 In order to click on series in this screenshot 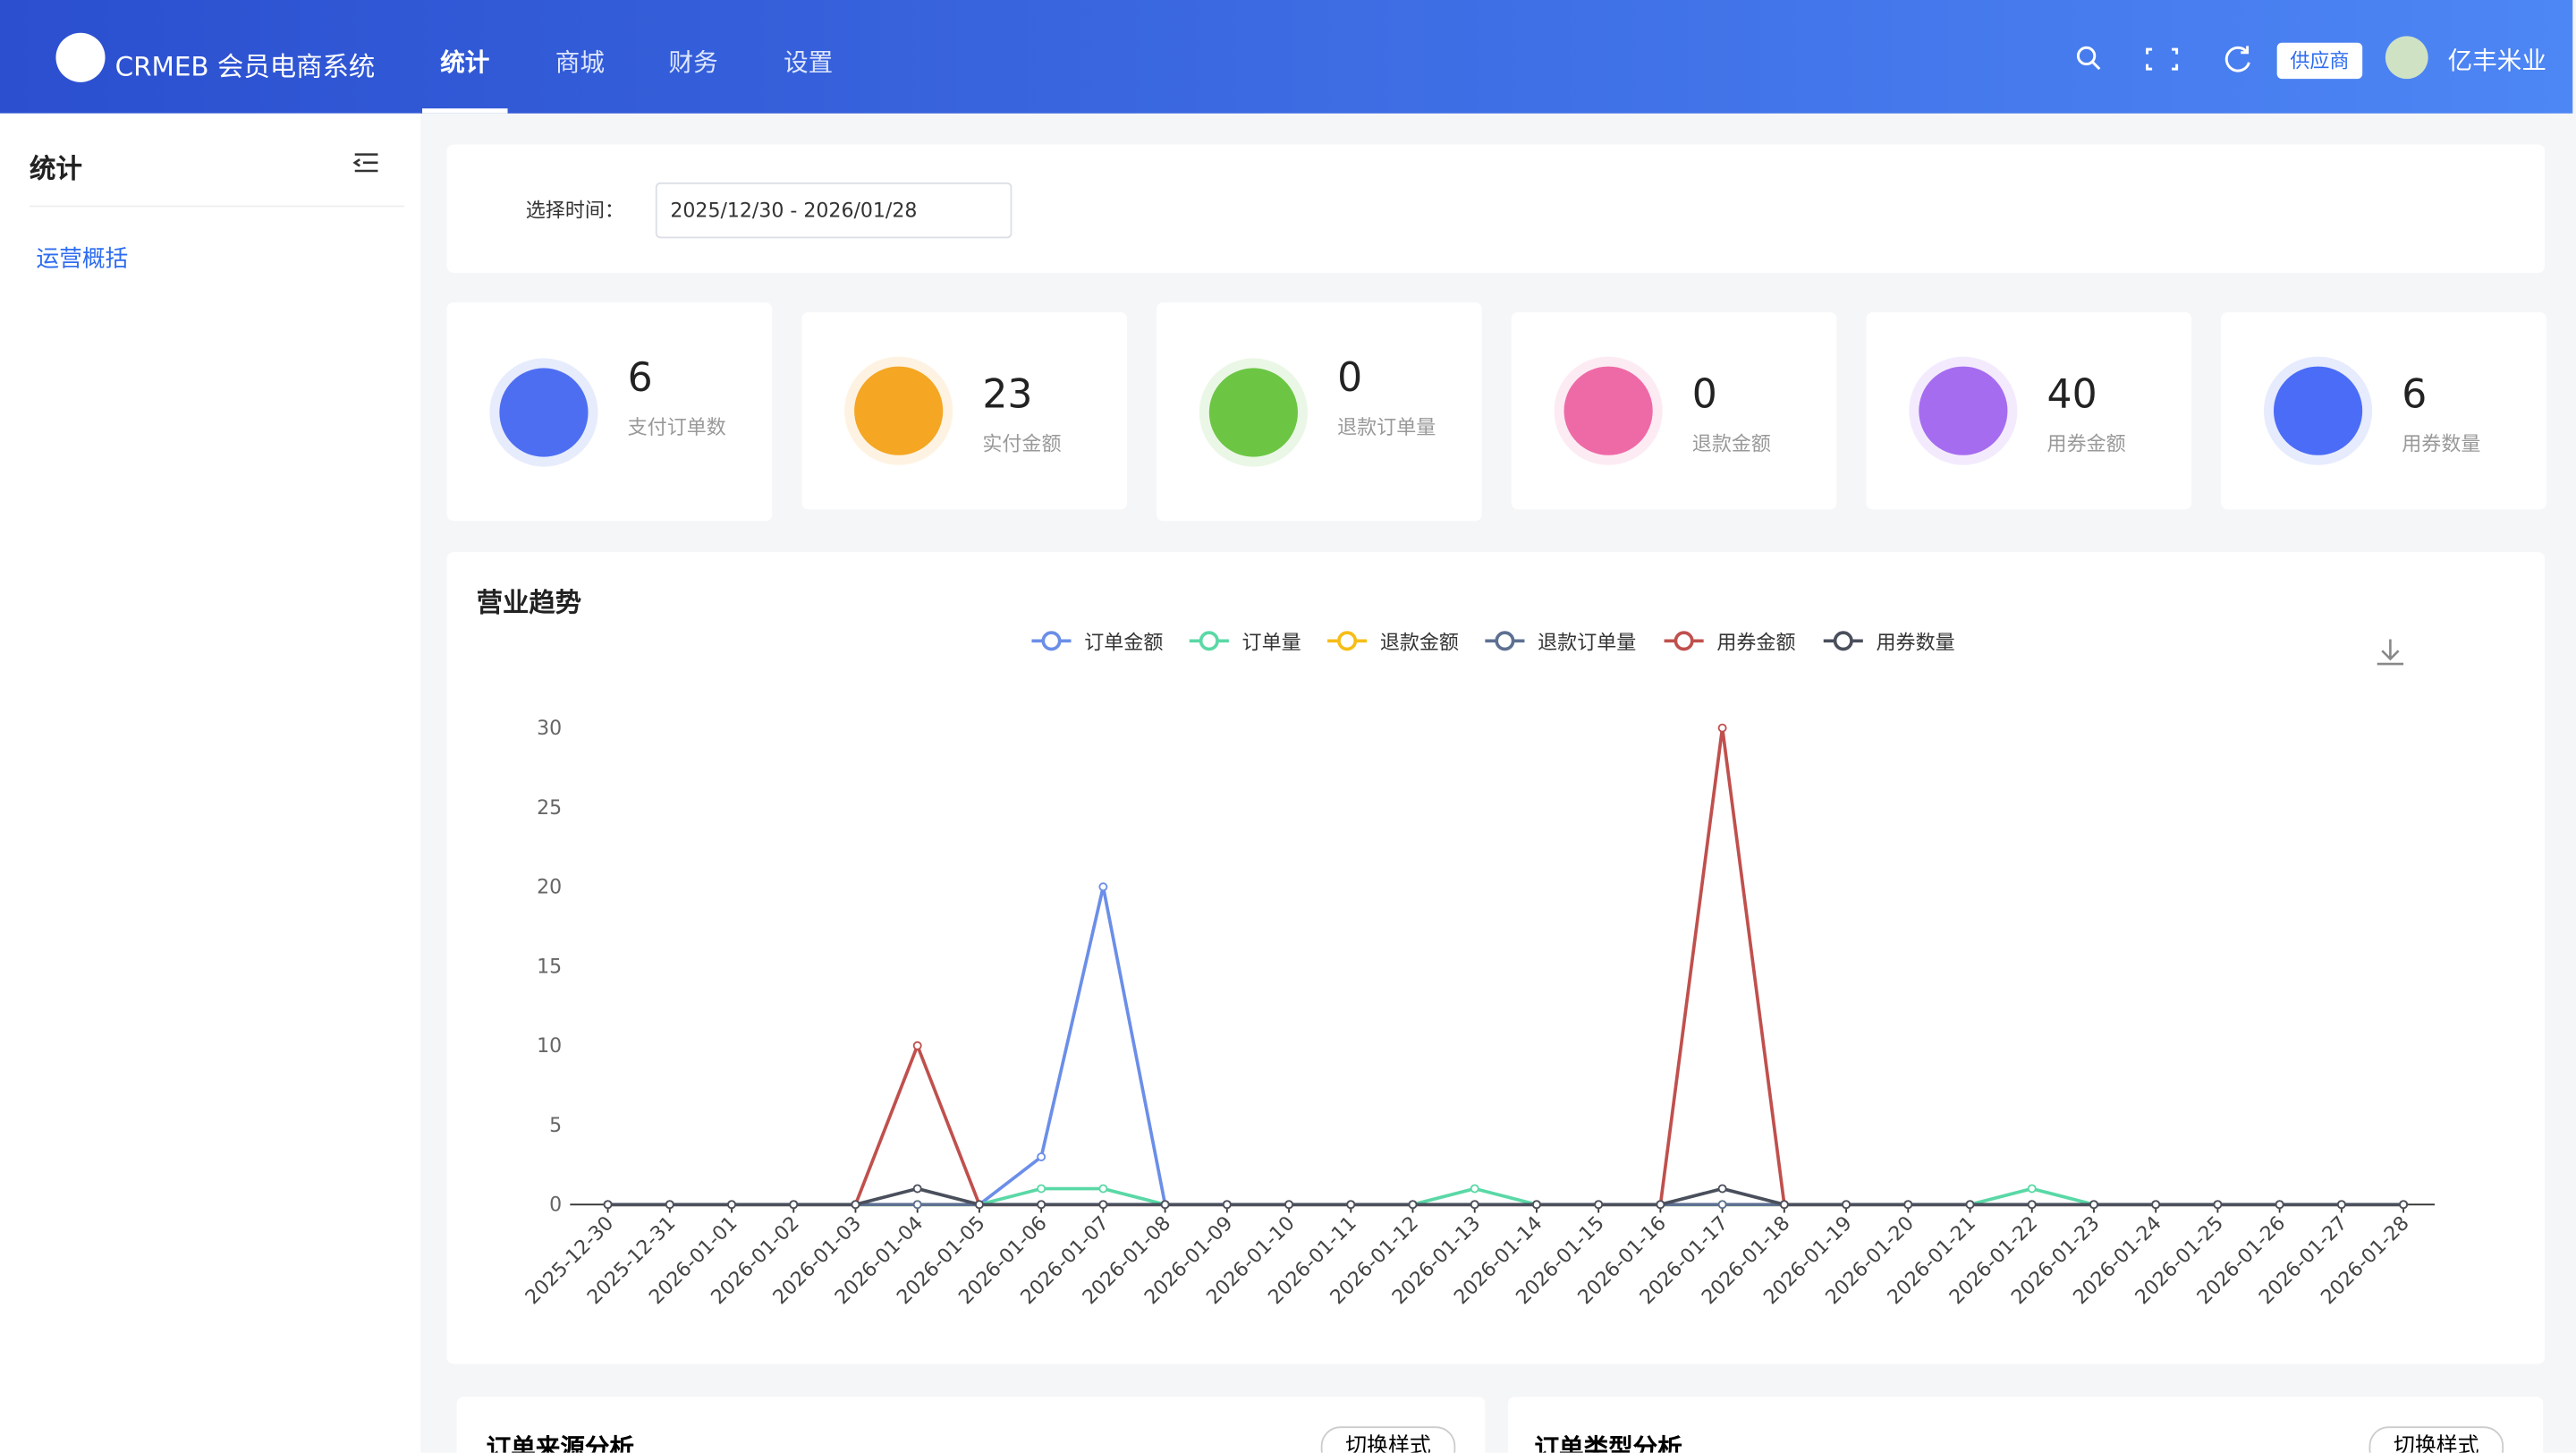, I will do `click(1506, 1197)`.